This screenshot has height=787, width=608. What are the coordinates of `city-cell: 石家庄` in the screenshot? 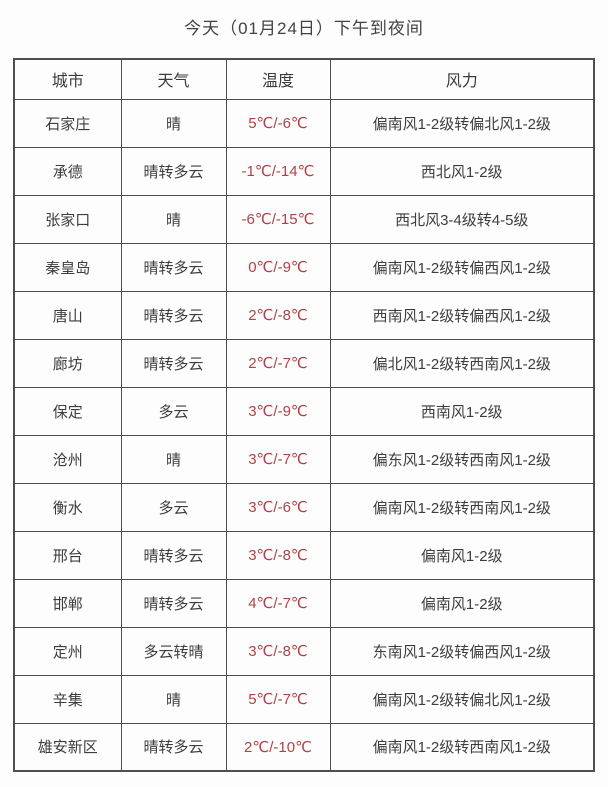 It's located at (67, 123).